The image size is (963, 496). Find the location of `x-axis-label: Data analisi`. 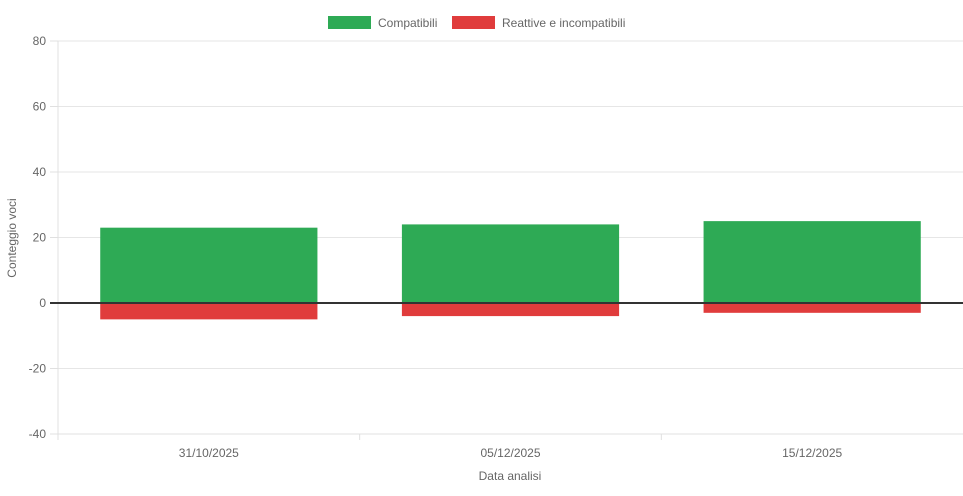

x-axis-label: Data analisi is located at coordinates (510, 476).